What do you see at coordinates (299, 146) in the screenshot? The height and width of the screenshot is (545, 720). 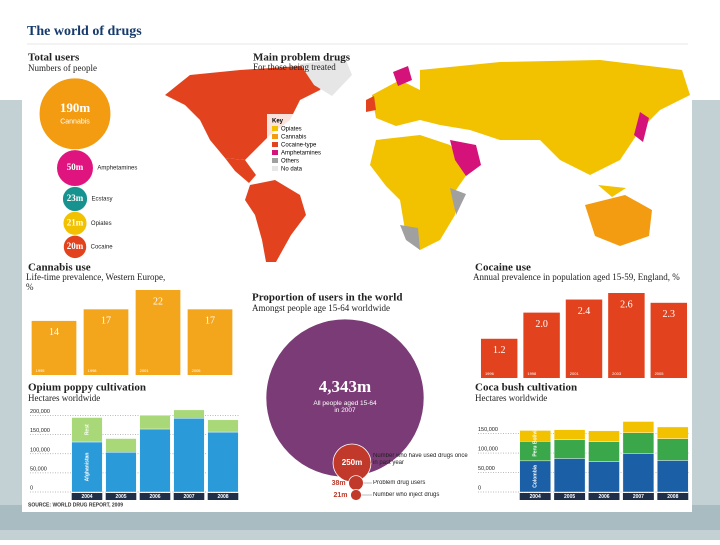 I see `map-key-label: Cocaine-type` at bounding box center [299, 146].